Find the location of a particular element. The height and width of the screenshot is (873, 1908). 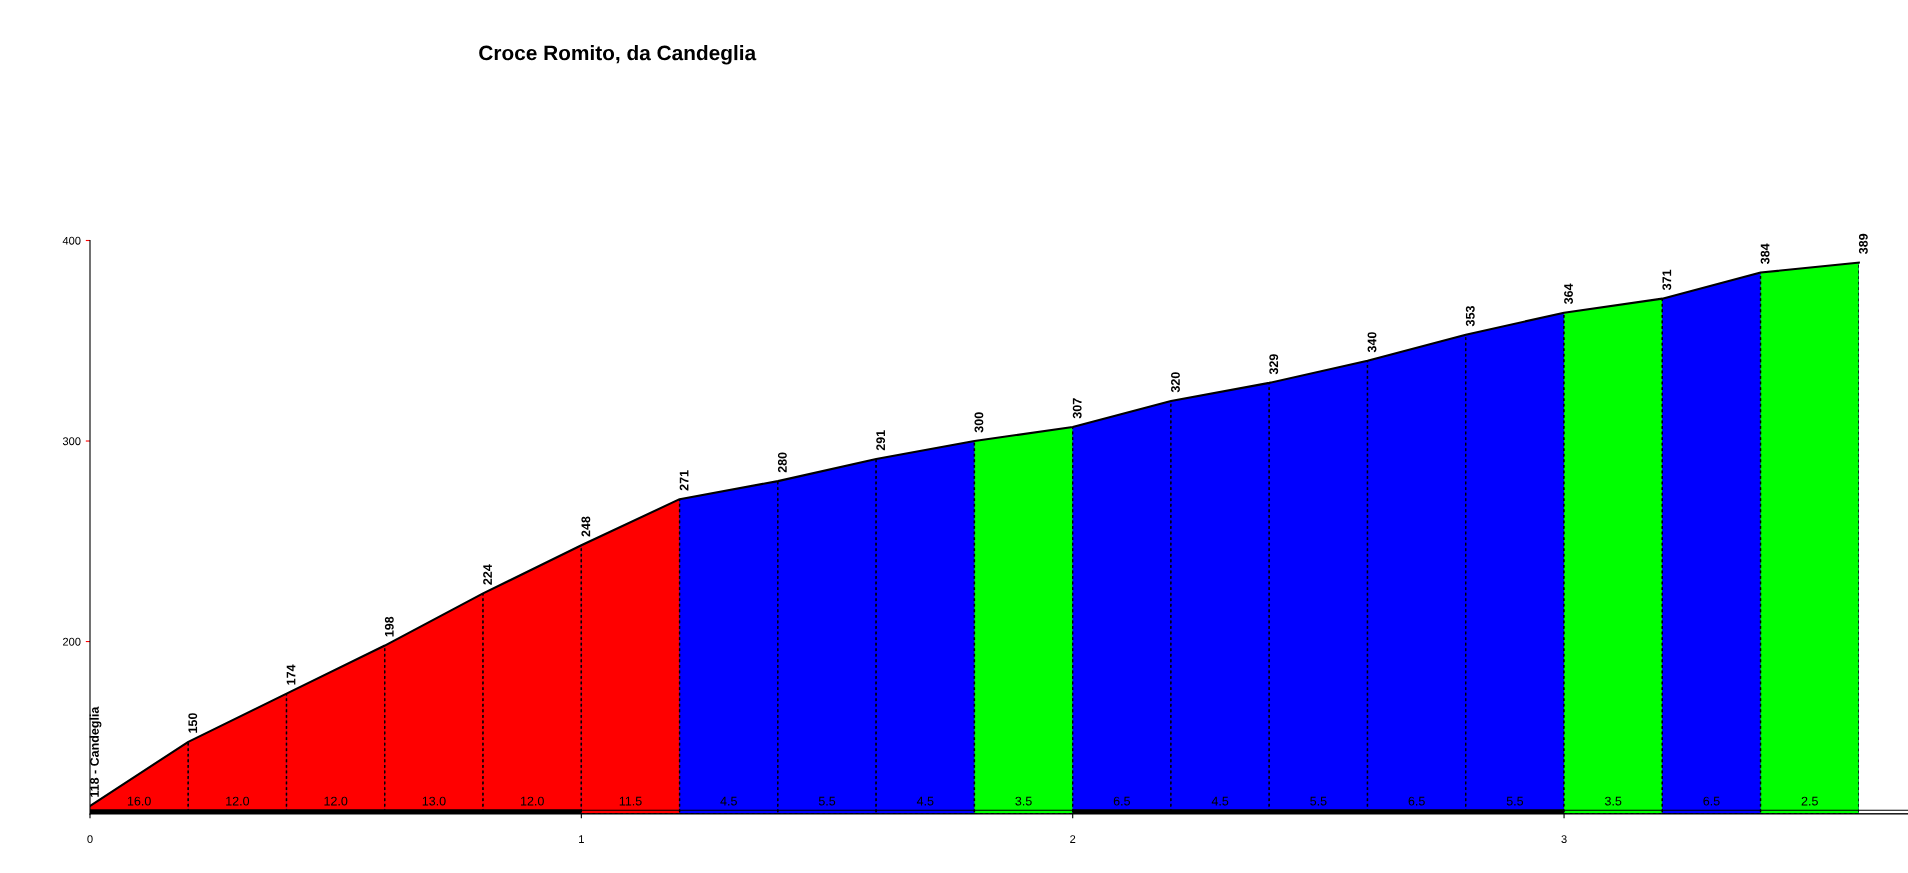

data-label: 329 is located at coordinates (1274, 364).